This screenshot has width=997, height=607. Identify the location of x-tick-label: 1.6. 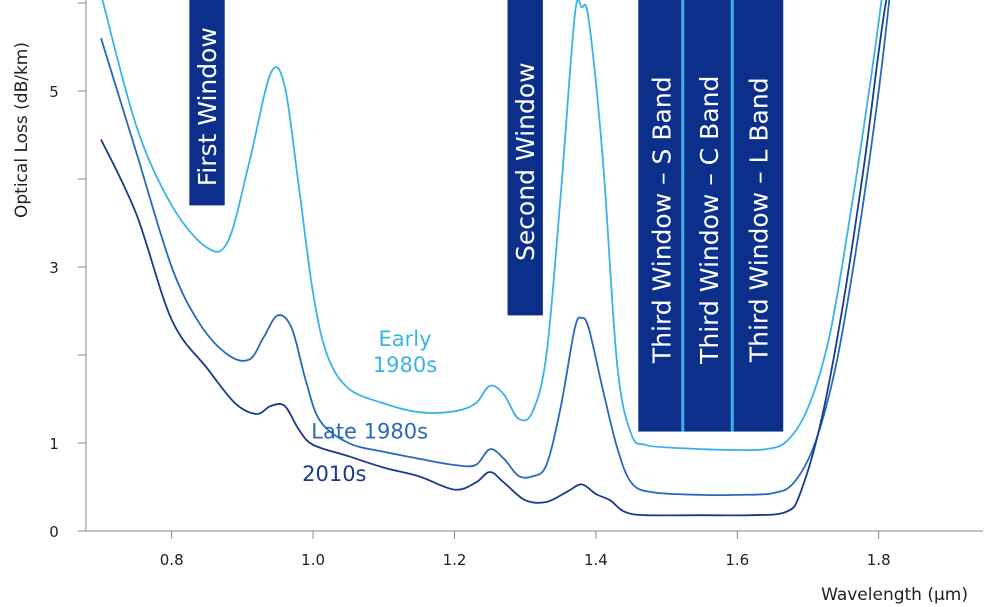
(737, 560).